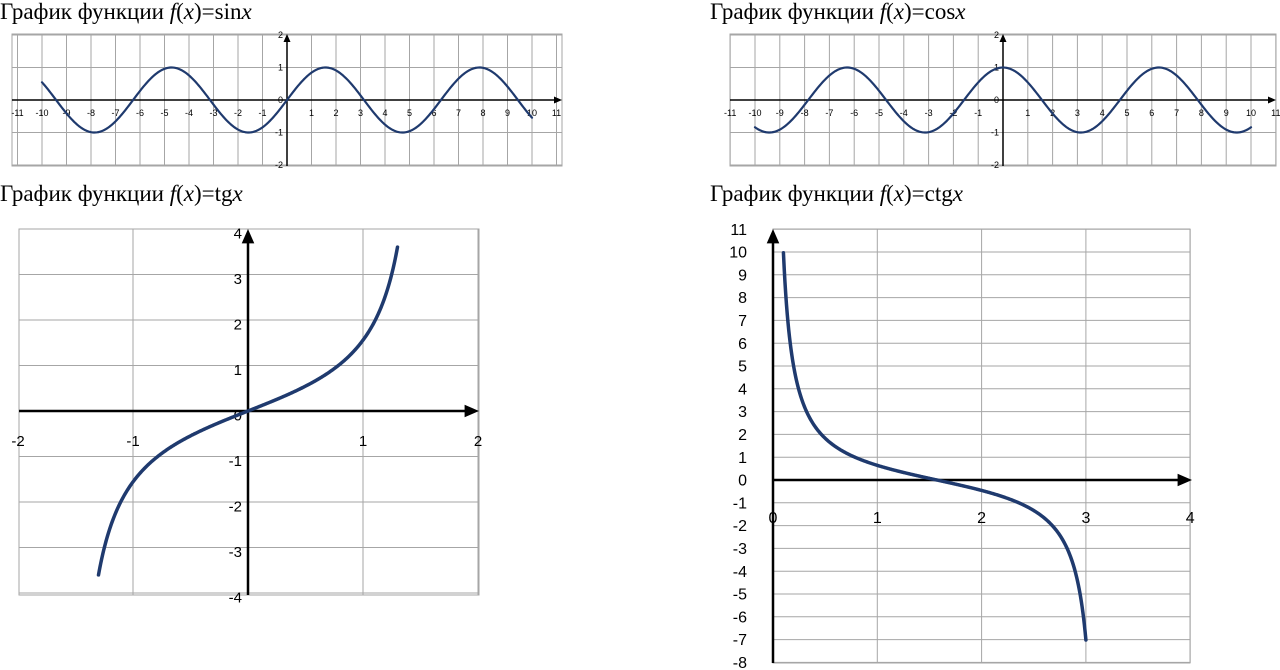  Describe the element at coordinates (780, 113) in the screenshot. I see `x-tick-label: -9` at that location.